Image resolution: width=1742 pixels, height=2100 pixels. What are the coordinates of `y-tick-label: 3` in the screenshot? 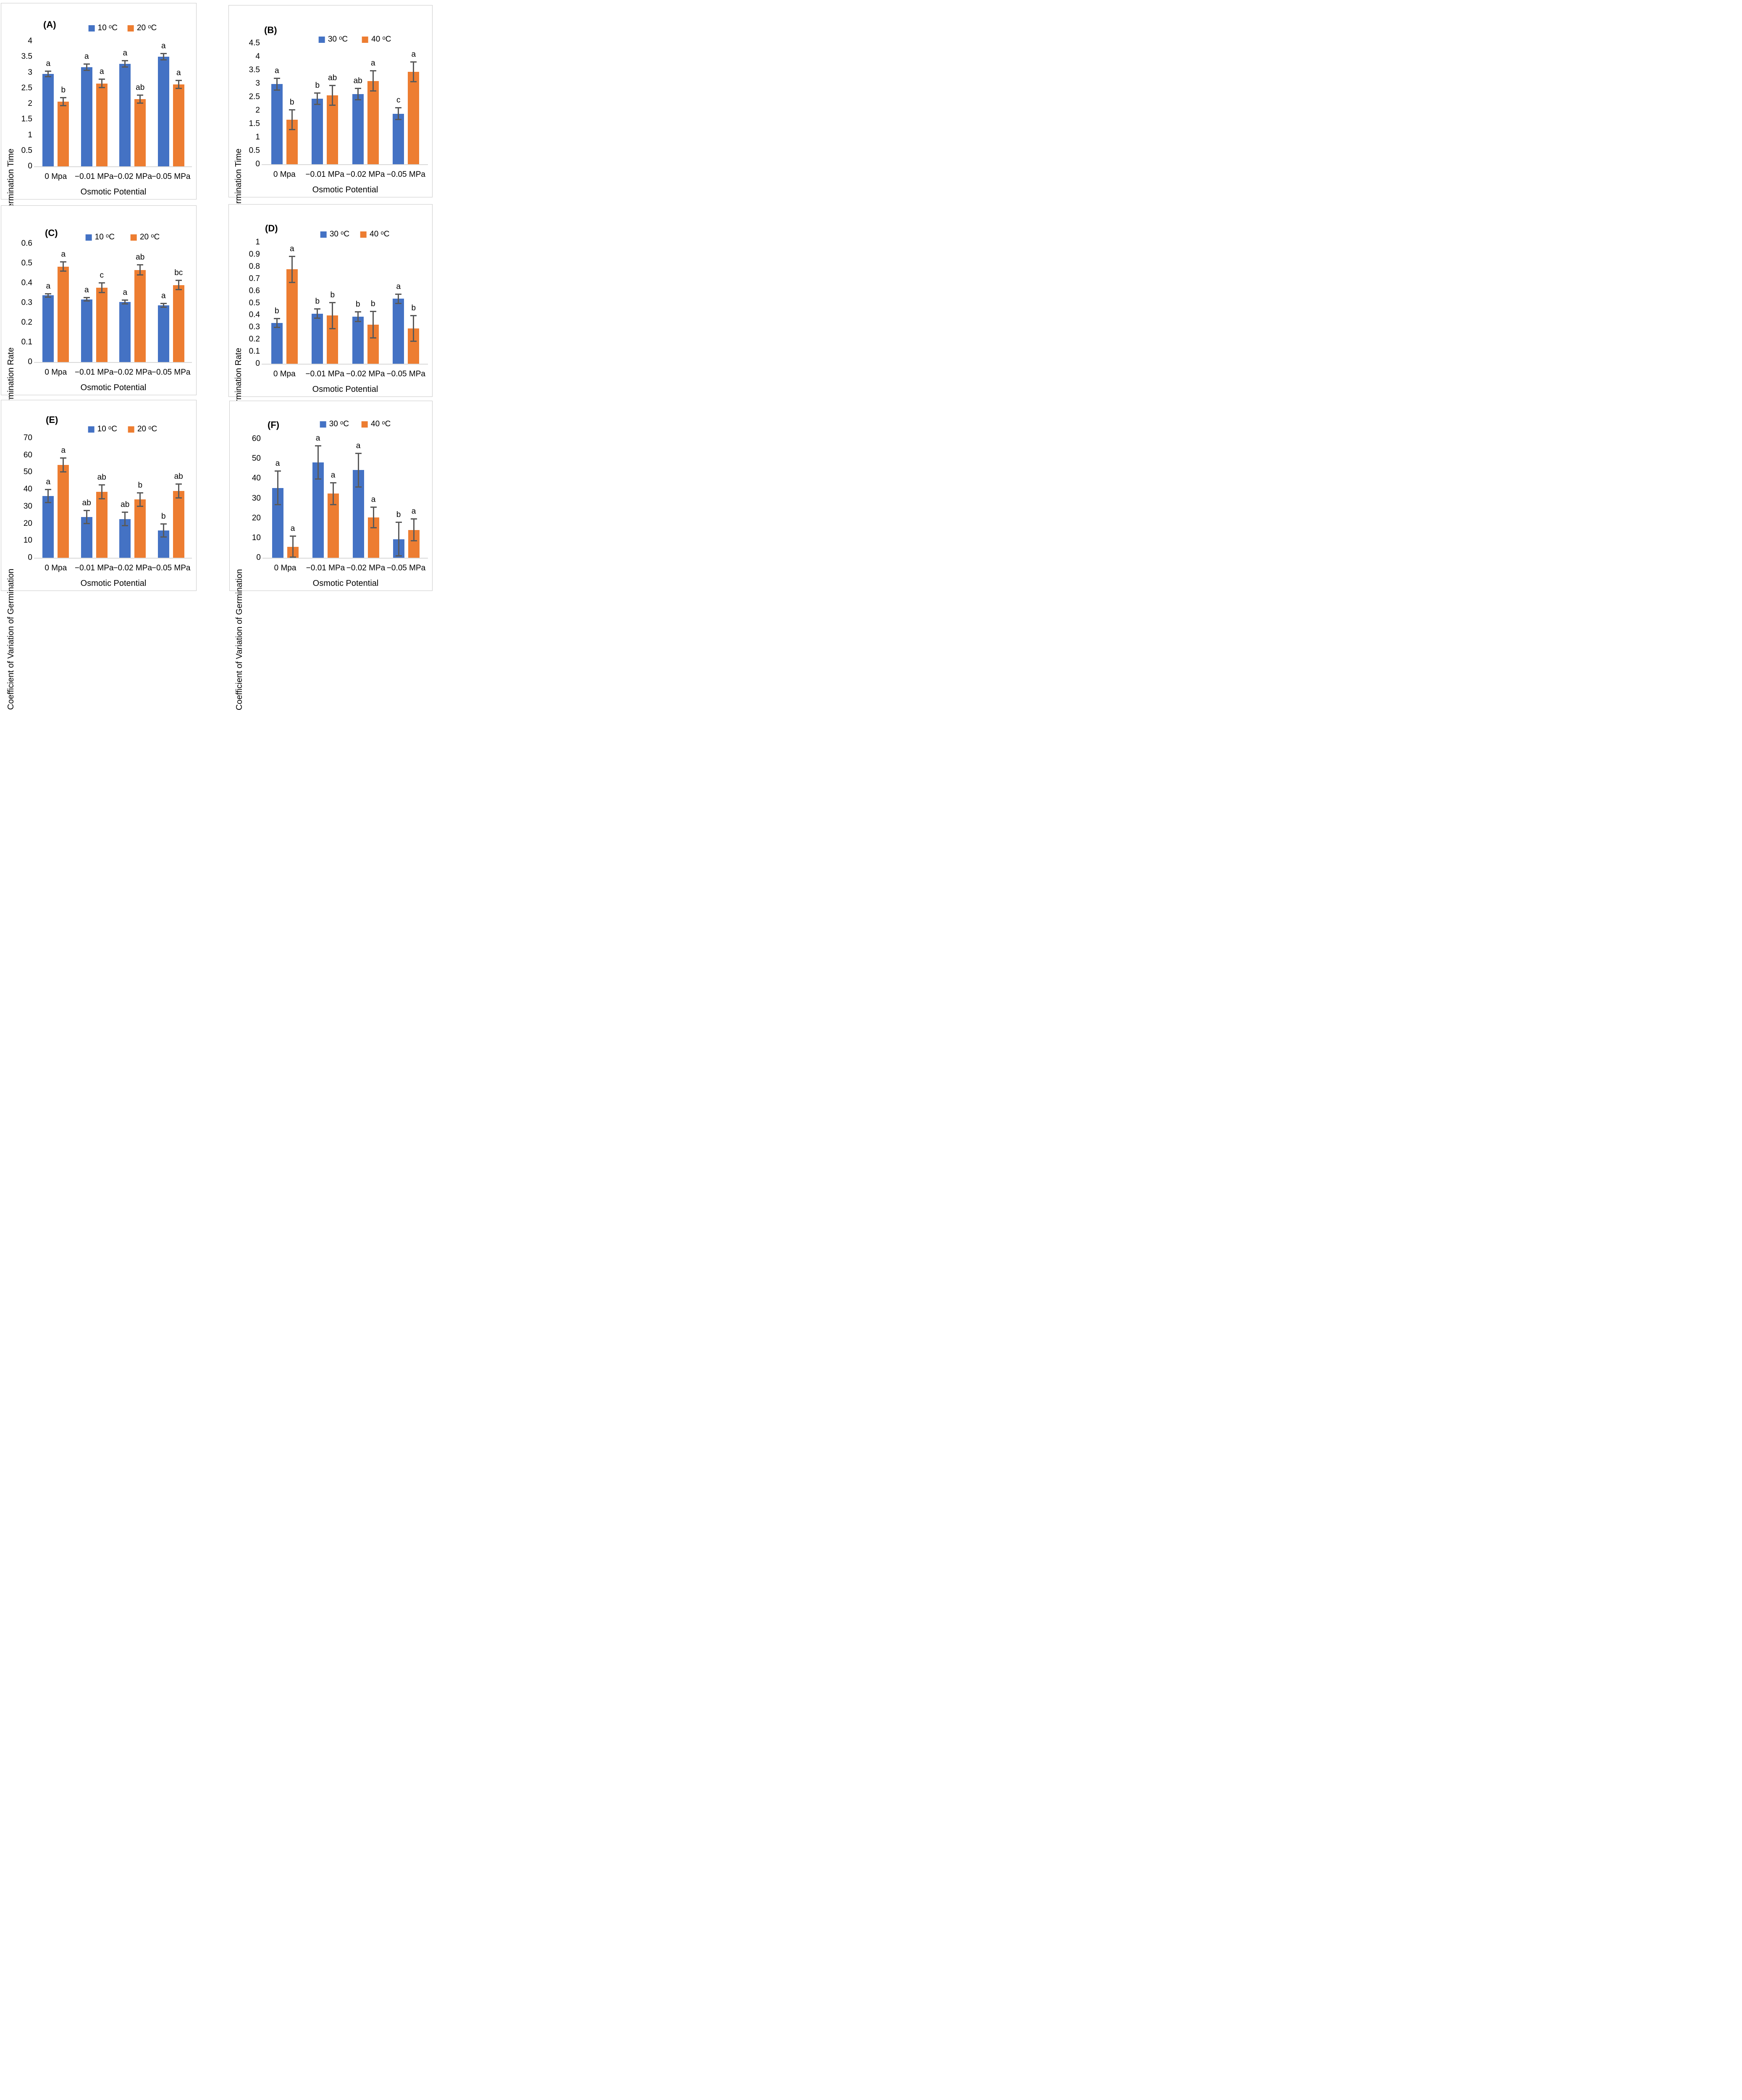 It's located at (30, 72).